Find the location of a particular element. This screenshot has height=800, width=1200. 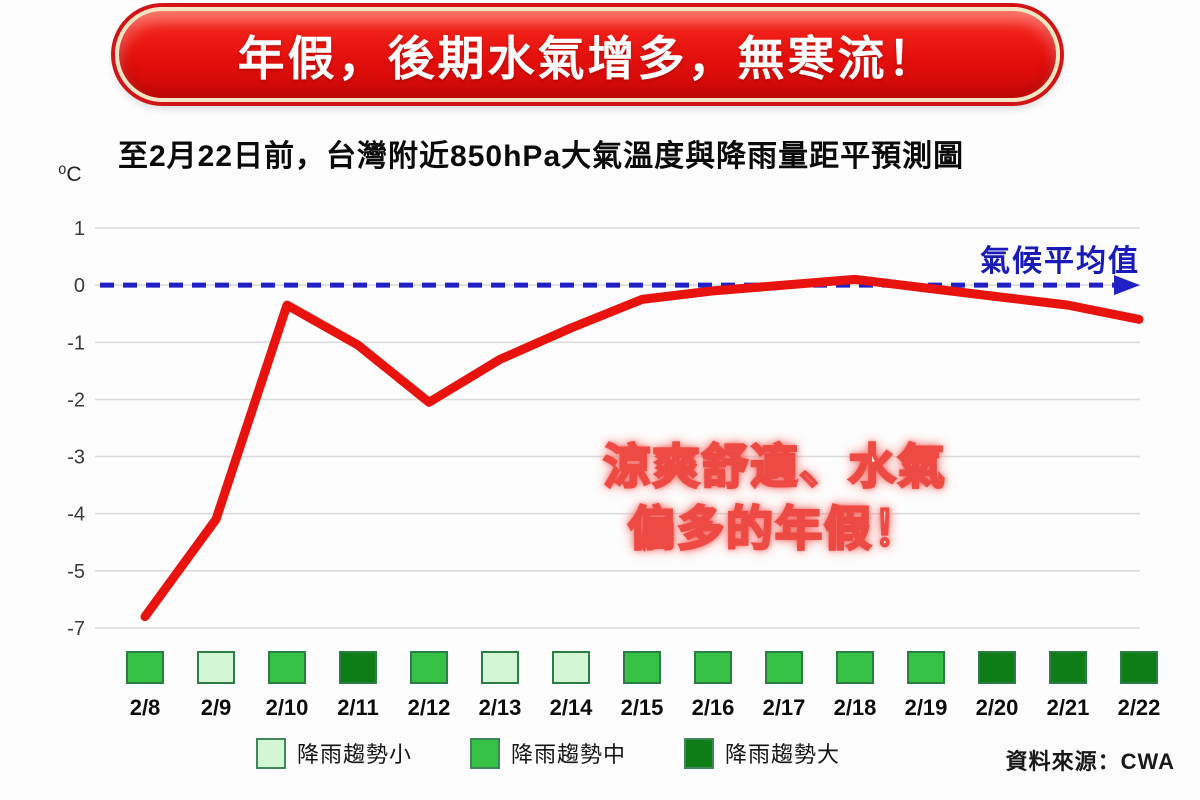

date-label: 2/11 is located at coordinates (358, 707).